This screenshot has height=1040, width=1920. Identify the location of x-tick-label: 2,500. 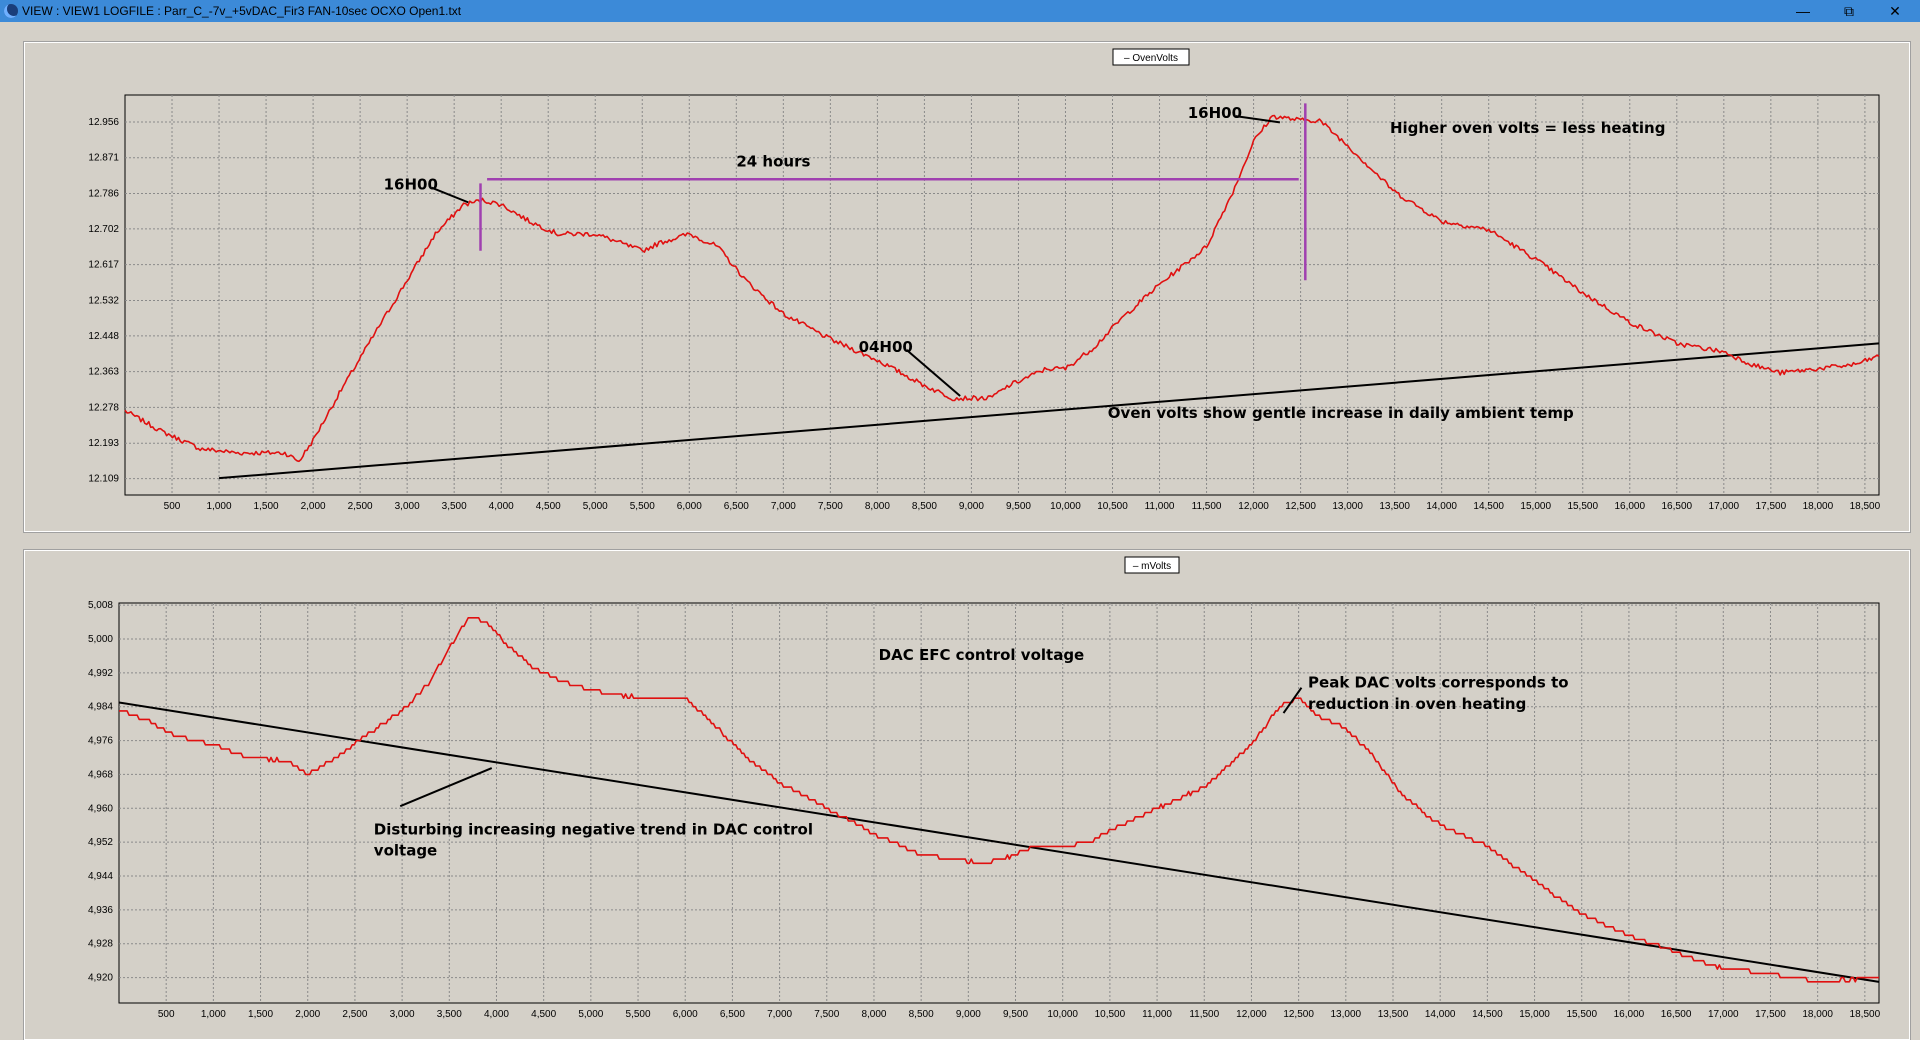
(354, 1014).